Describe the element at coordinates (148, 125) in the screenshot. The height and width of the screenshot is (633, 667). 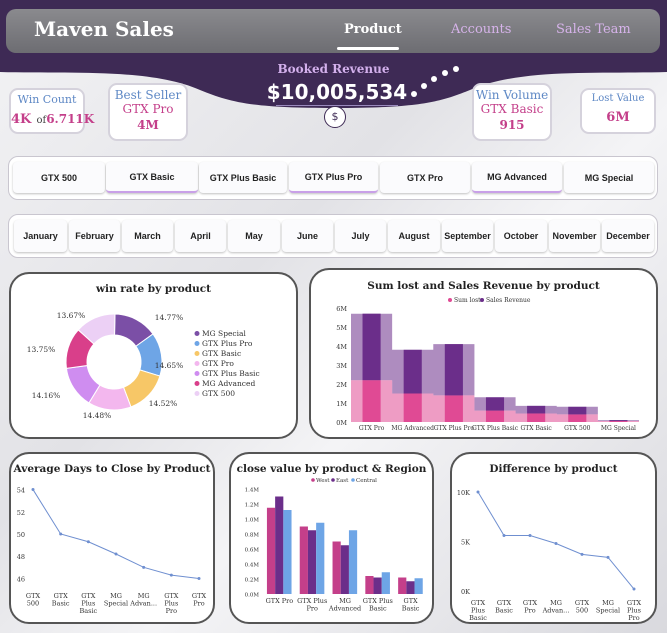
I see `best-seller-value: 4M` at that location.